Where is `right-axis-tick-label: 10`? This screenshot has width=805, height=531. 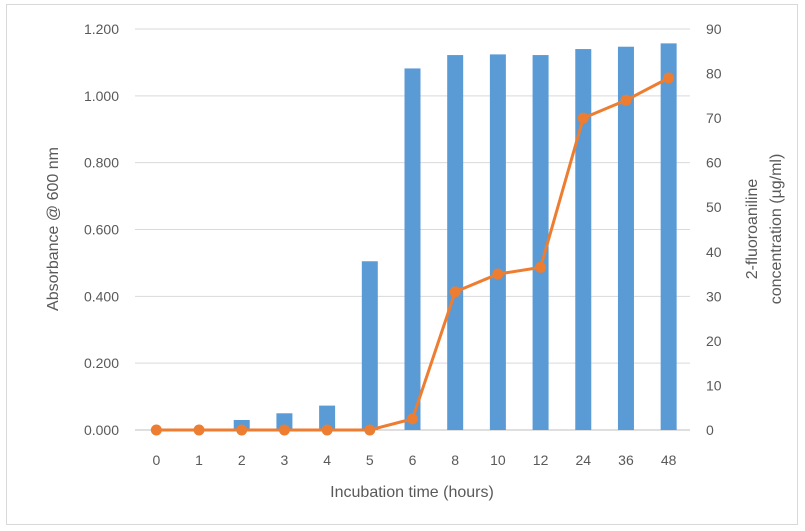 right-axis-tick-label: 10 is located at coordinates (714, 385).